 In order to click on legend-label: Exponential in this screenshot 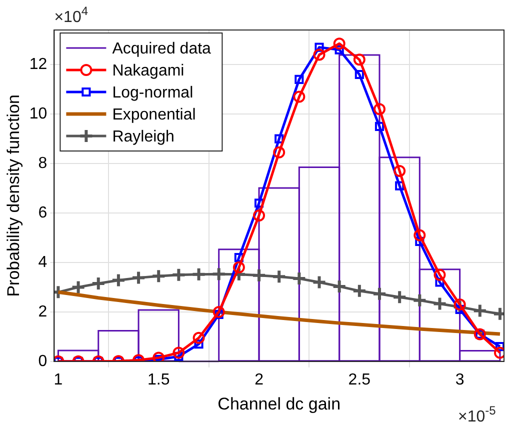, I will do `click(154, 115)`.